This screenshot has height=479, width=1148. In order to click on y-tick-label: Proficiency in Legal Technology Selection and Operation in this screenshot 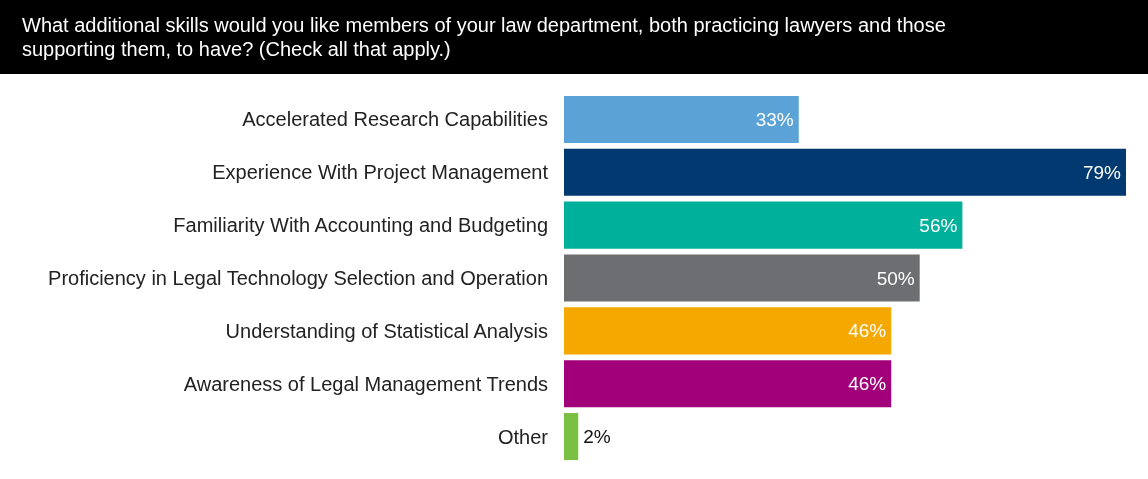, I will do `click(298, 278)`.